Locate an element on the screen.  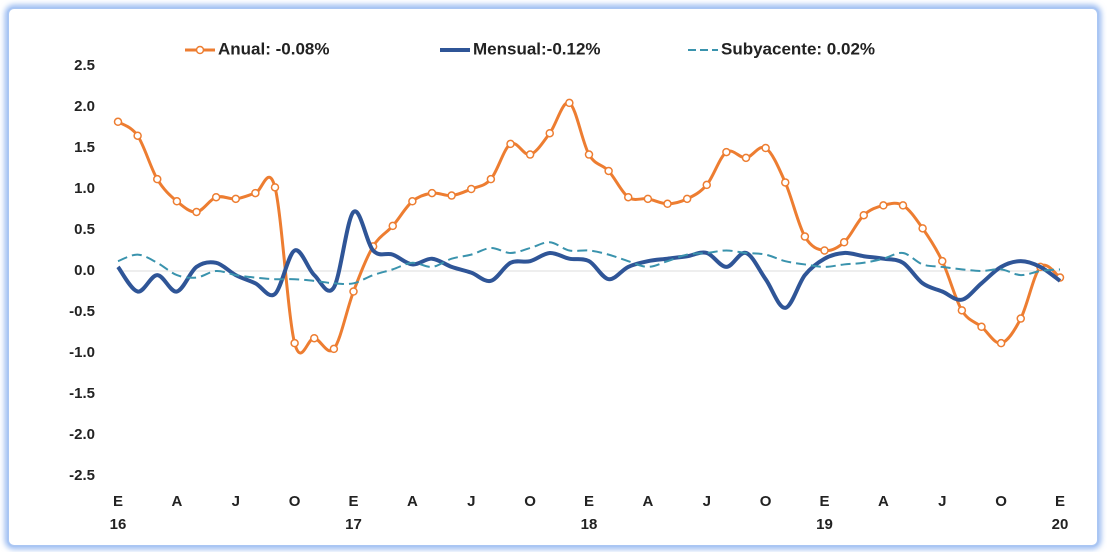
x-year-label: 16 is located at coordinates (118, 524).